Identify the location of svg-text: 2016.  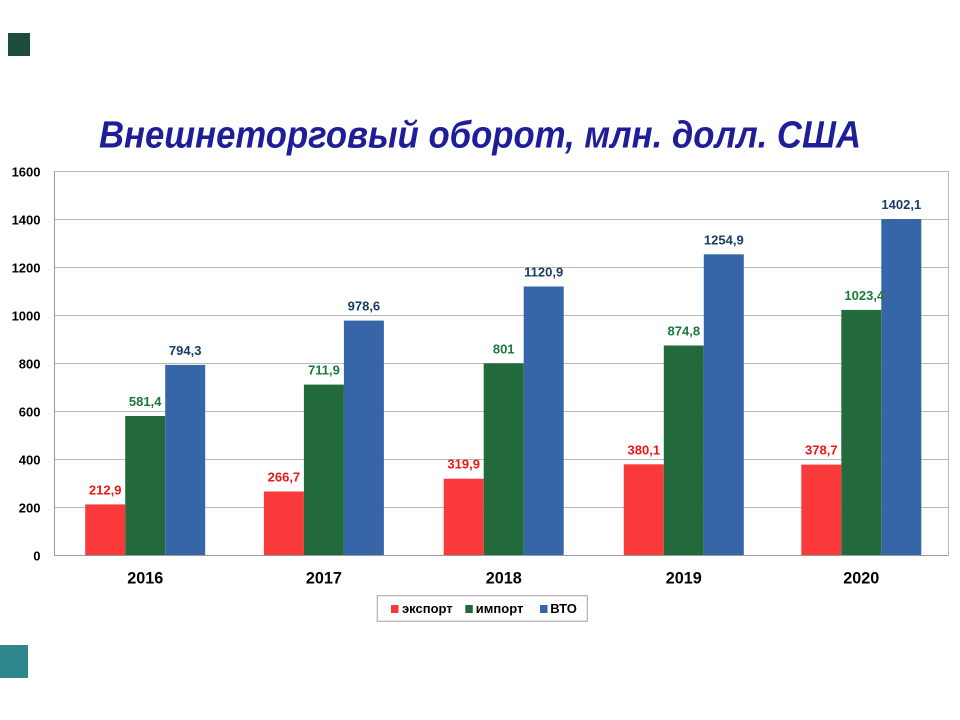
(145, 579).